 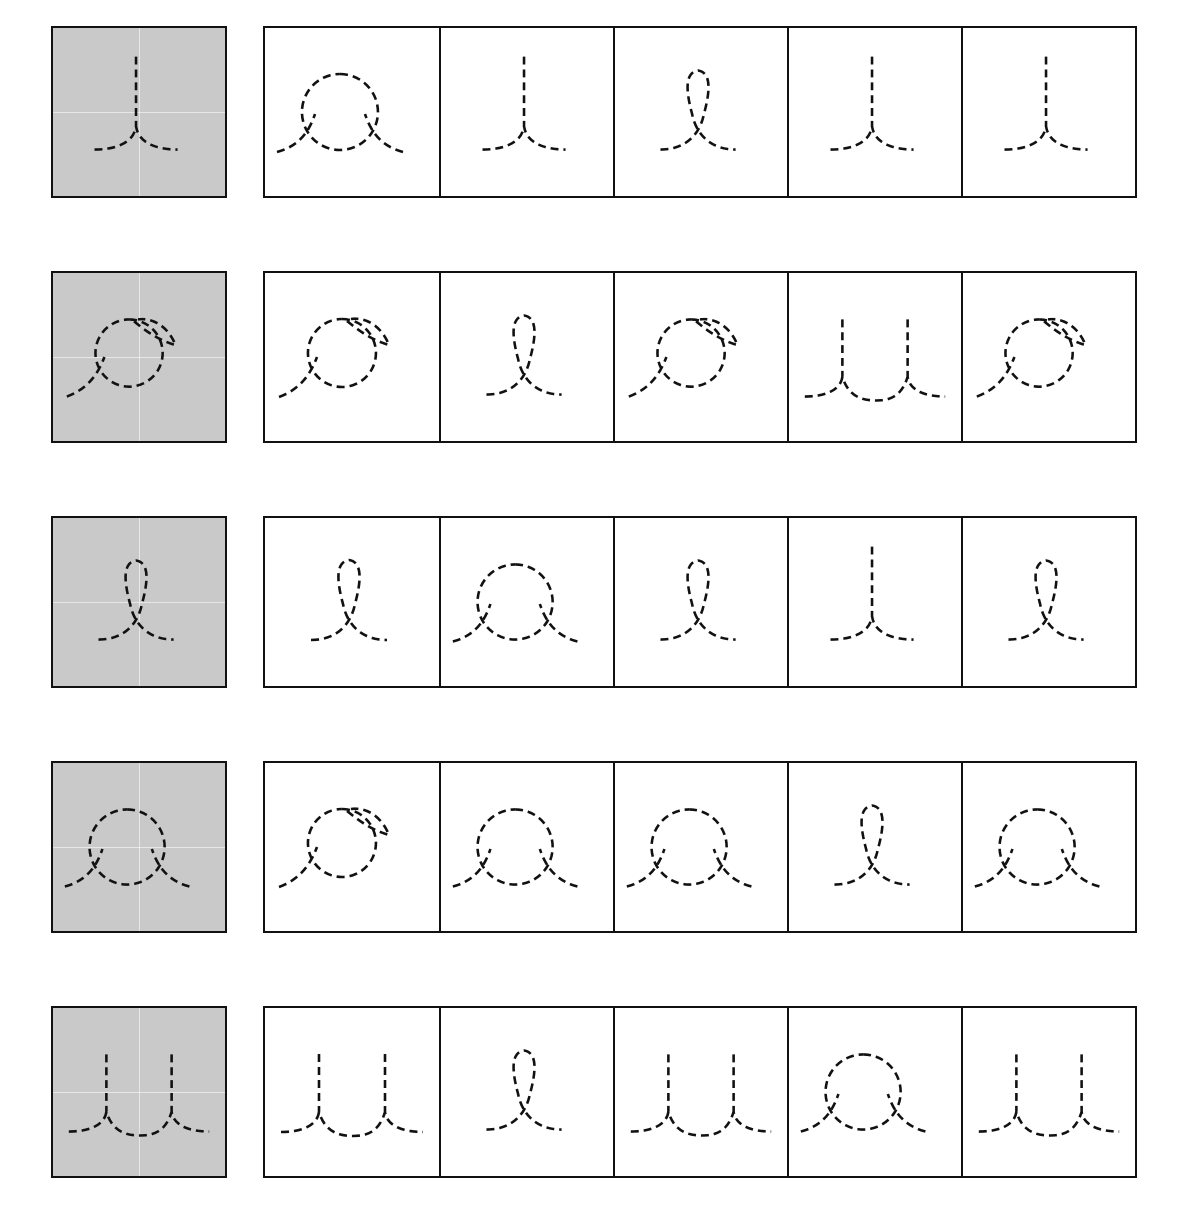 I want to click on sample-cusp-stem-glyph, so click(x=139, y=112).